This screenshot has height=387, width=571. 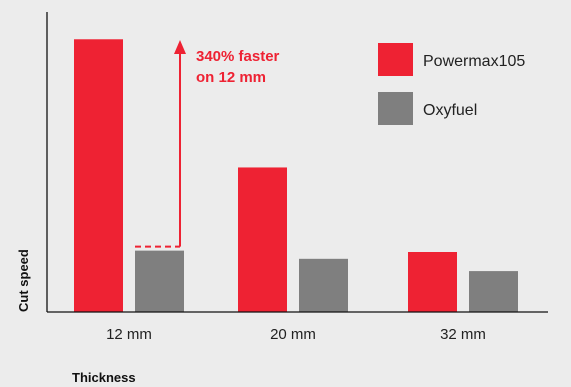 I want to click on x-axis-title: Thickness, so click(x=104, y=377).